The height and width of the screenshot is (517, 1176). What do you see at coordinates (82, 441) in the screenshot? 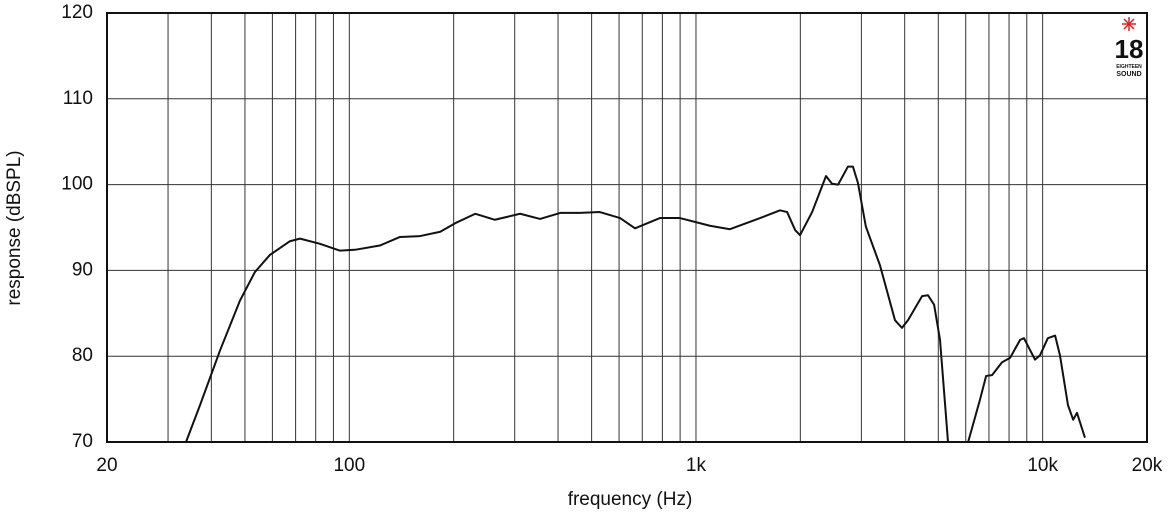
I see `y-tick-label: 70` at bounding box center [82, 441].